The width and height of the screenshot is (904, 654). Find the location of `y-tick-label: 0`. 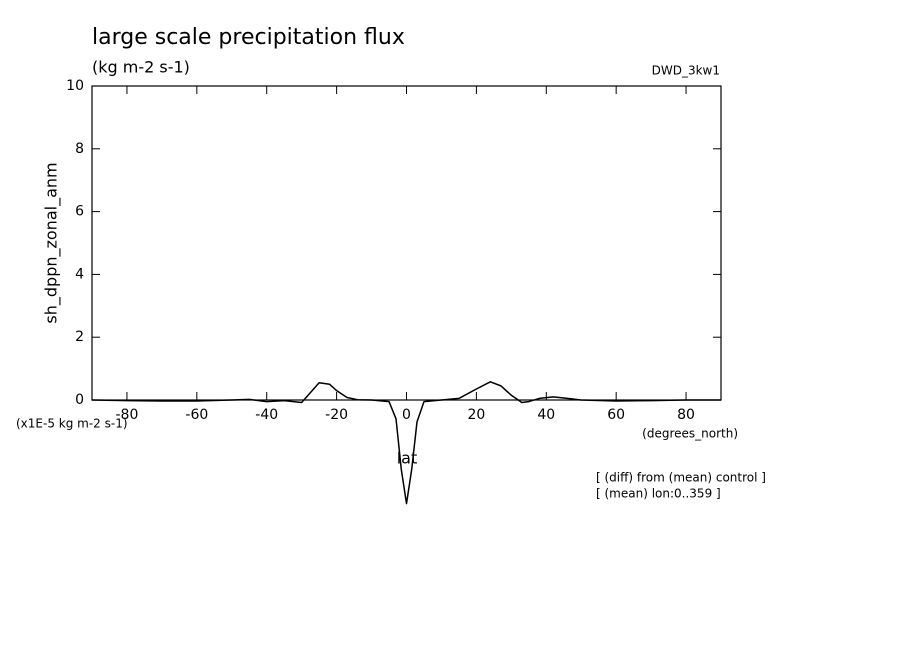

y-tick-label: 0 is located at coordinates (79, 400).